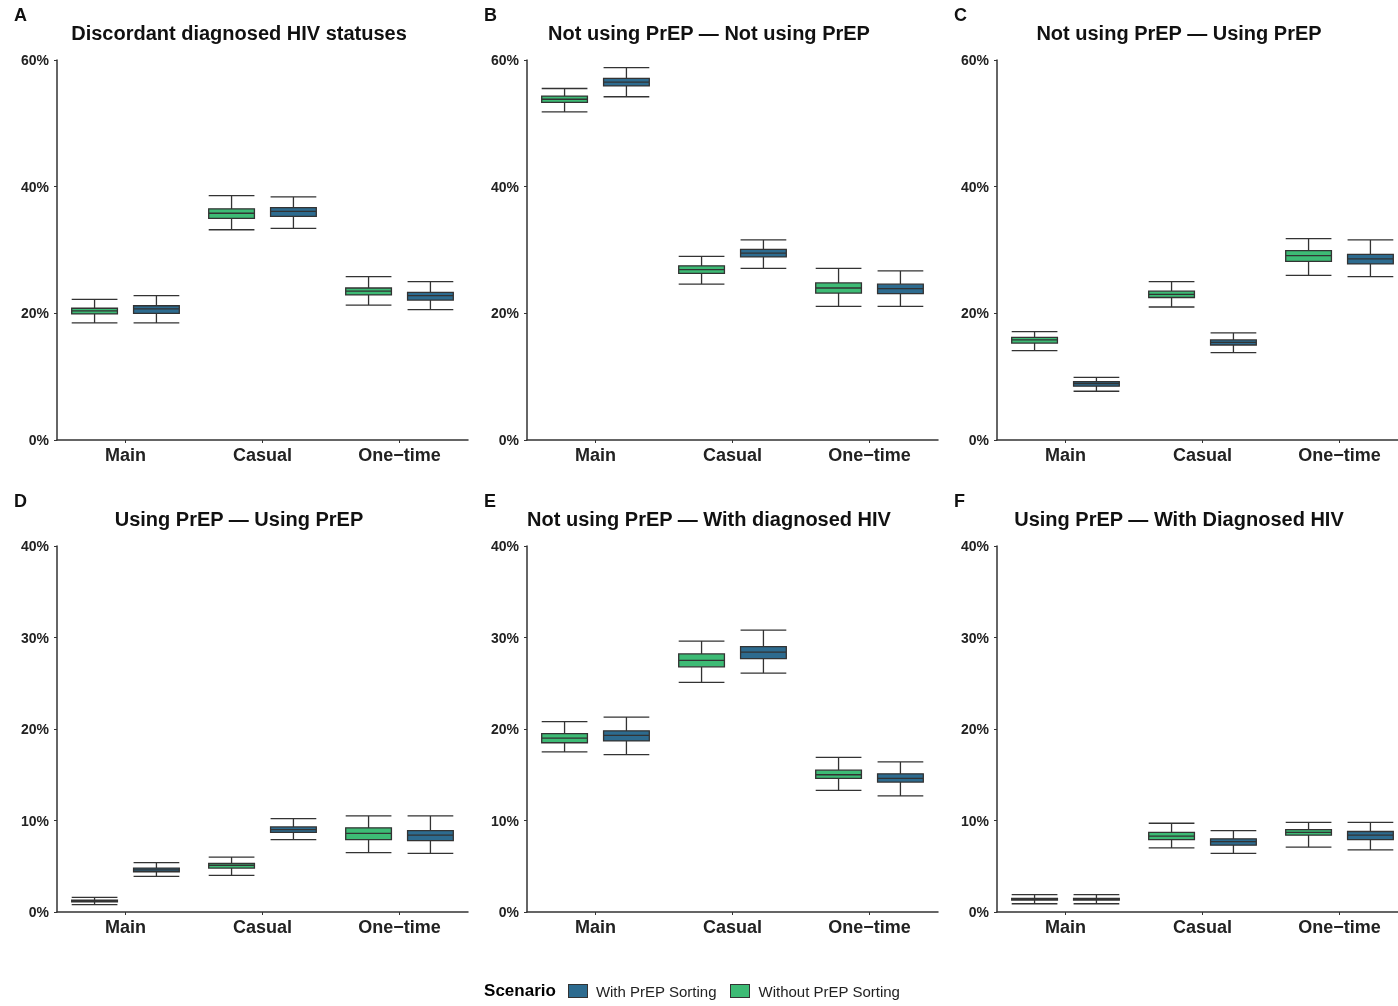 The width and height of the screenshot is (1398, 1006). What do you see at coordinates (960, 15) in the screenshot?
I see `text: C` at bounding box center [960, 15].